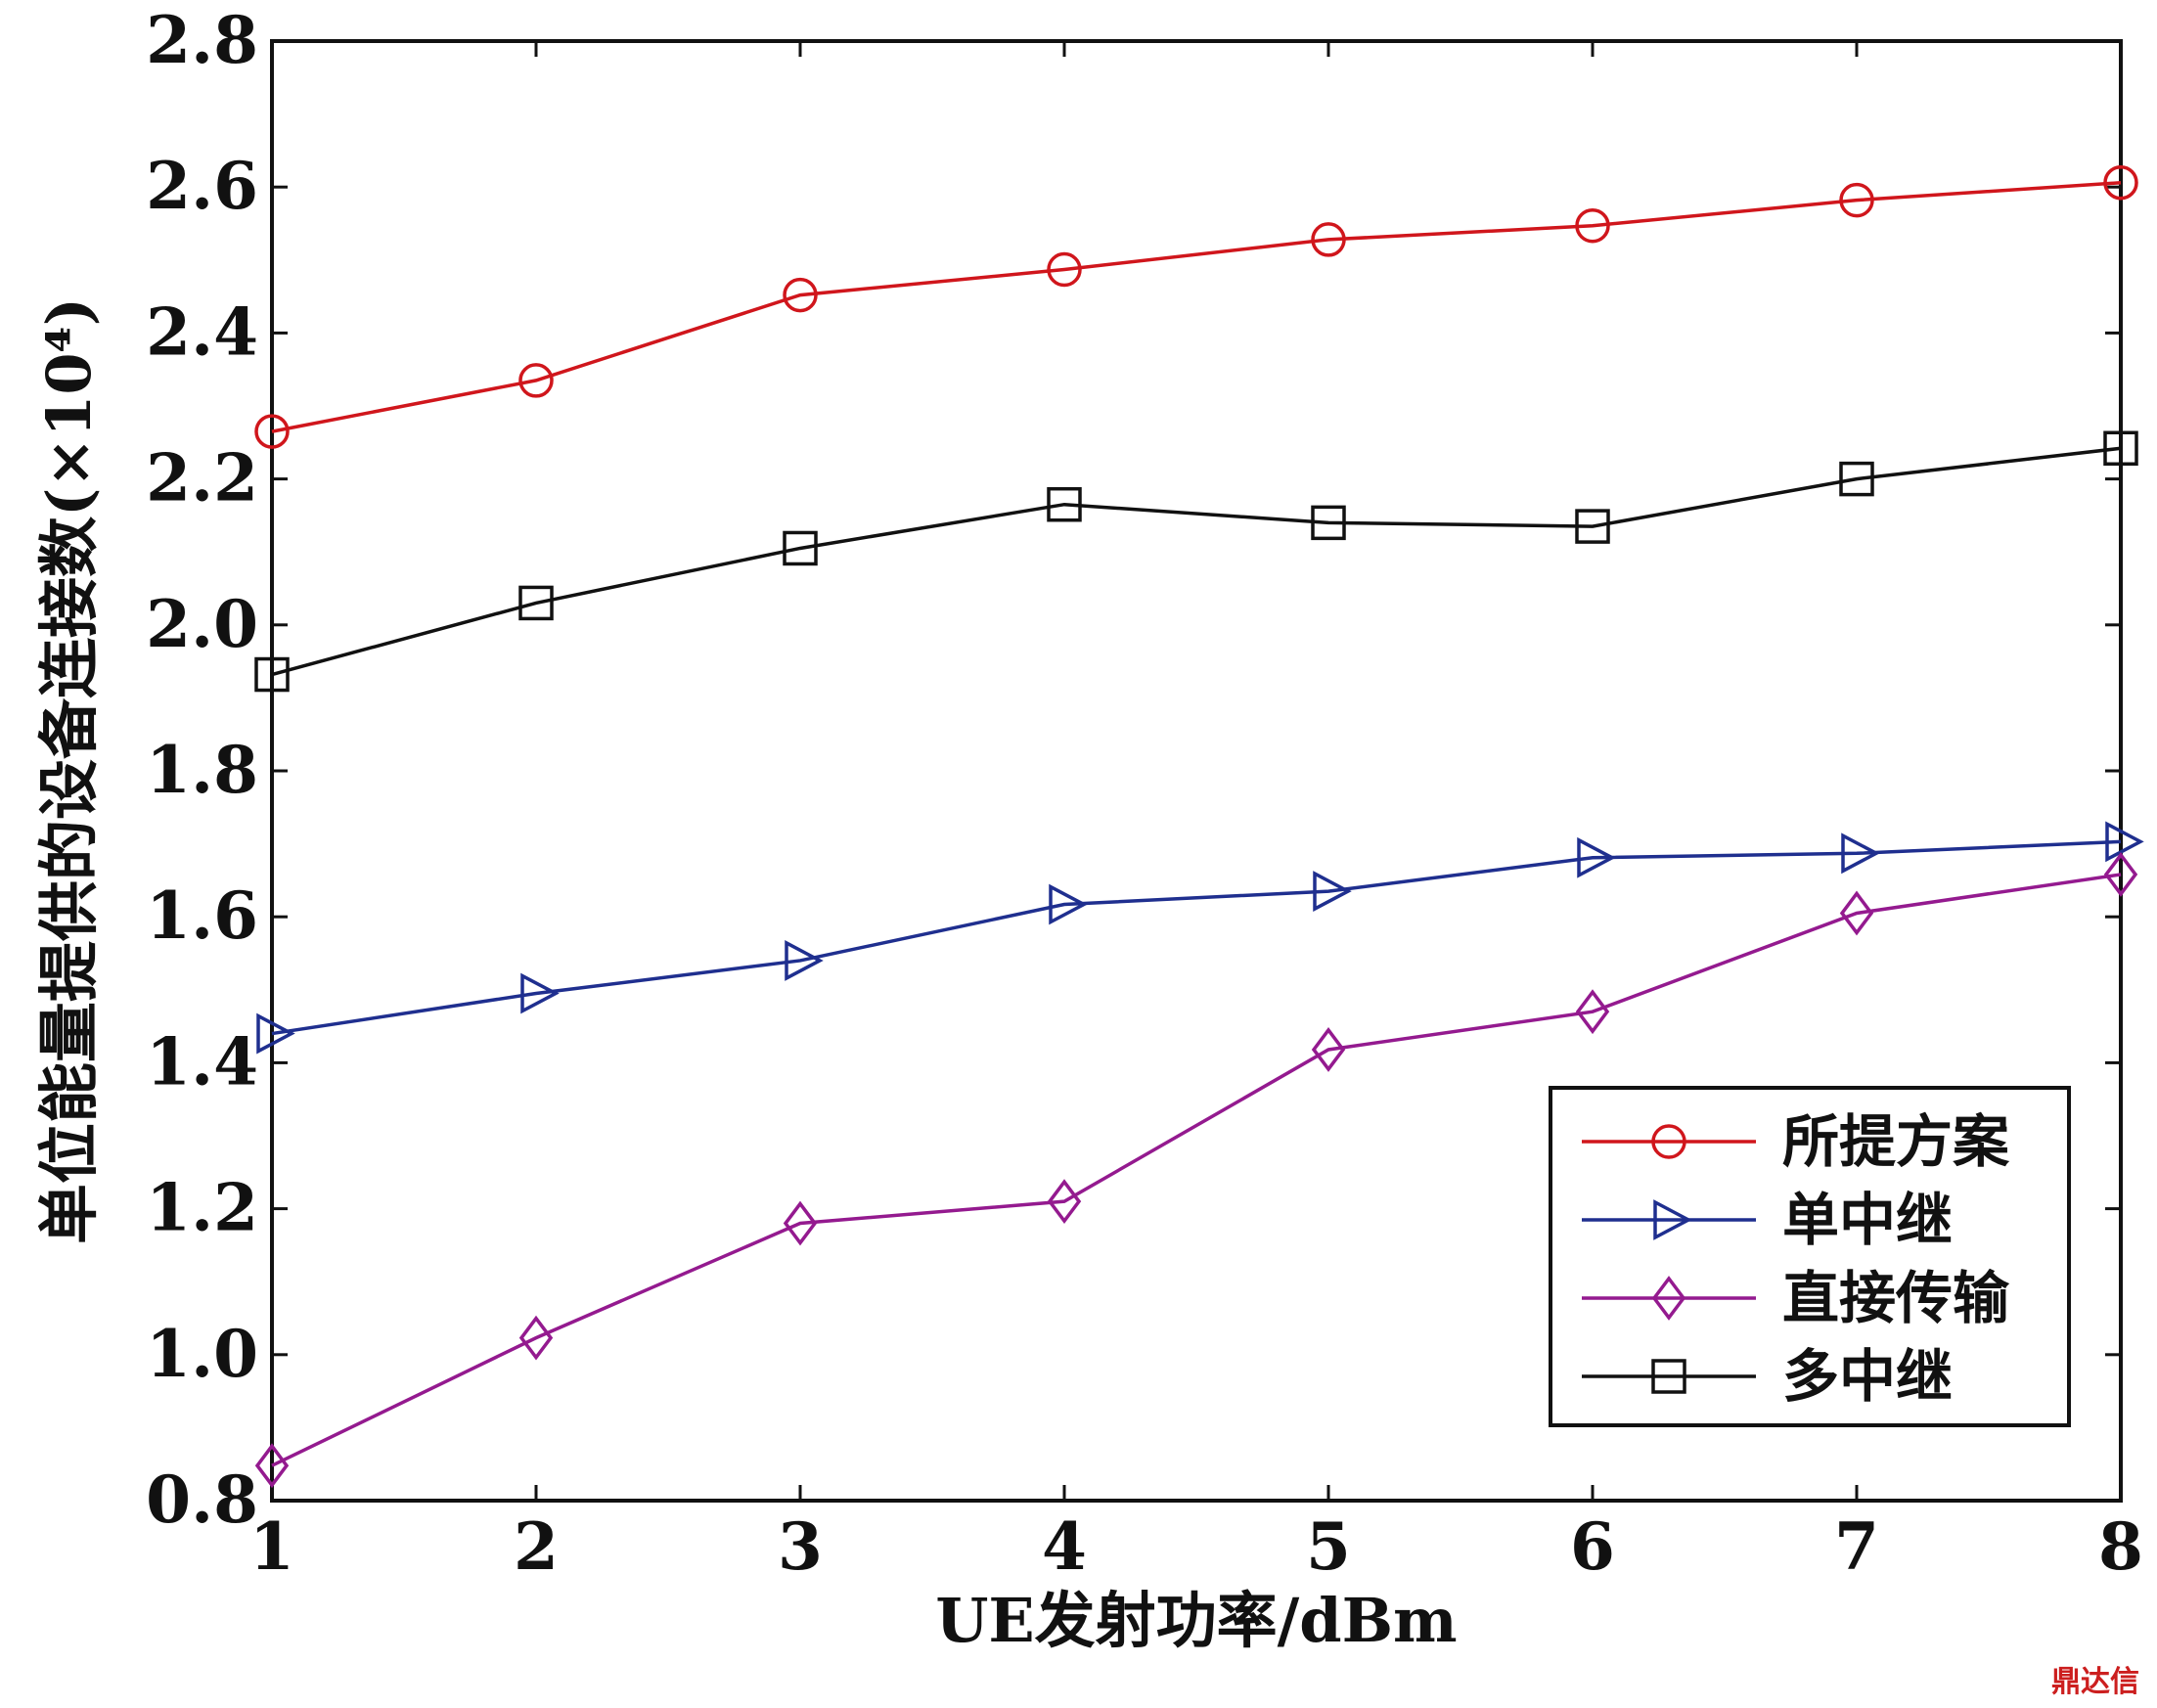 The image size is (2157, 1708). What do you see at coordinates (1328, 1546) in the screenshot?
I see `x-tick-label: 5` at bounding box center [1328, 1546].